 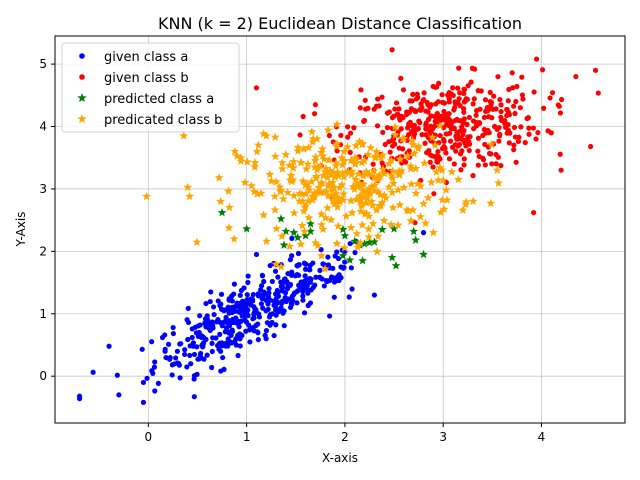 What do you see at coordinates (82, 77) in the screenshot?
I see `legend-marker` at bounding box center [82, 77].